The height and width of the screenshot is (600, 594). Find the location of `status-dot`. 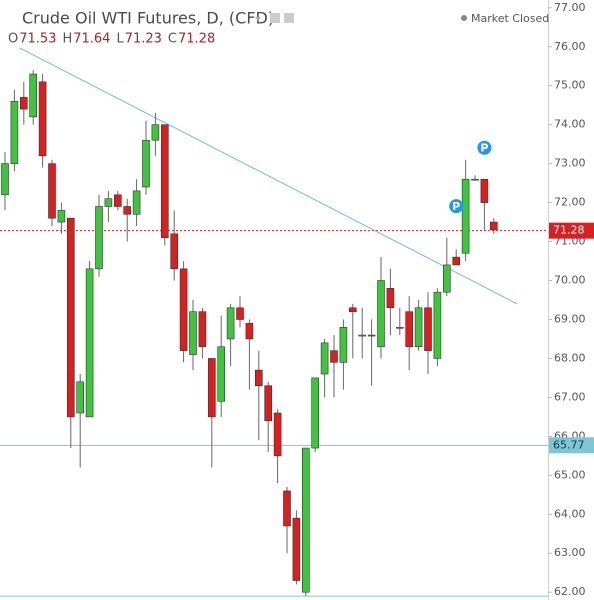

status-dot is located at coordinates (464, 18).